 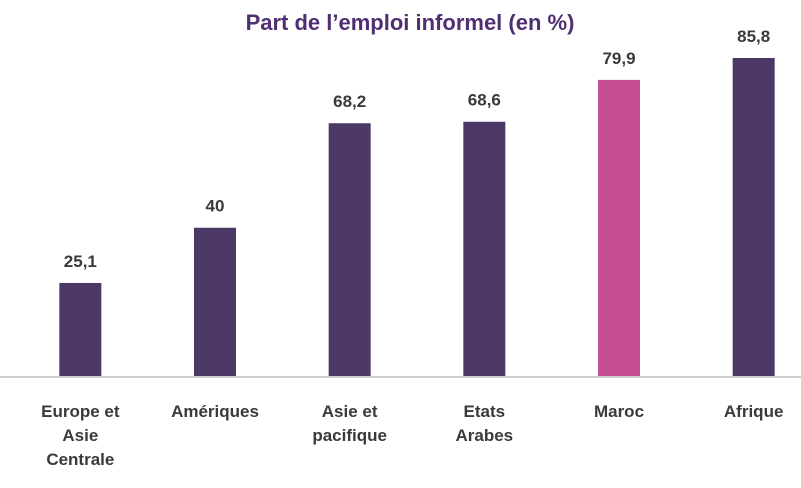 I want to click on x-tick-label: Asie et pacifique, so click(x=349, y=423).